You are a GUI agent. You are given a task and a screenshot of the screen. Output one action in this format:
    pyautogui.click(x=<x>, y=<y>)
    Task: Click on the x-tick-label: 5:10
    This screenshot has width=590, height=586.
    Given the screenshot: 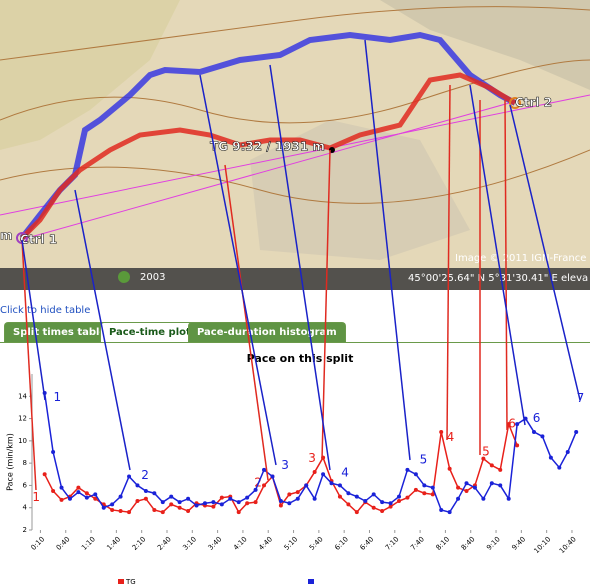 What is the action you would take?
    pyautogui.click(x=291, y=543)
    